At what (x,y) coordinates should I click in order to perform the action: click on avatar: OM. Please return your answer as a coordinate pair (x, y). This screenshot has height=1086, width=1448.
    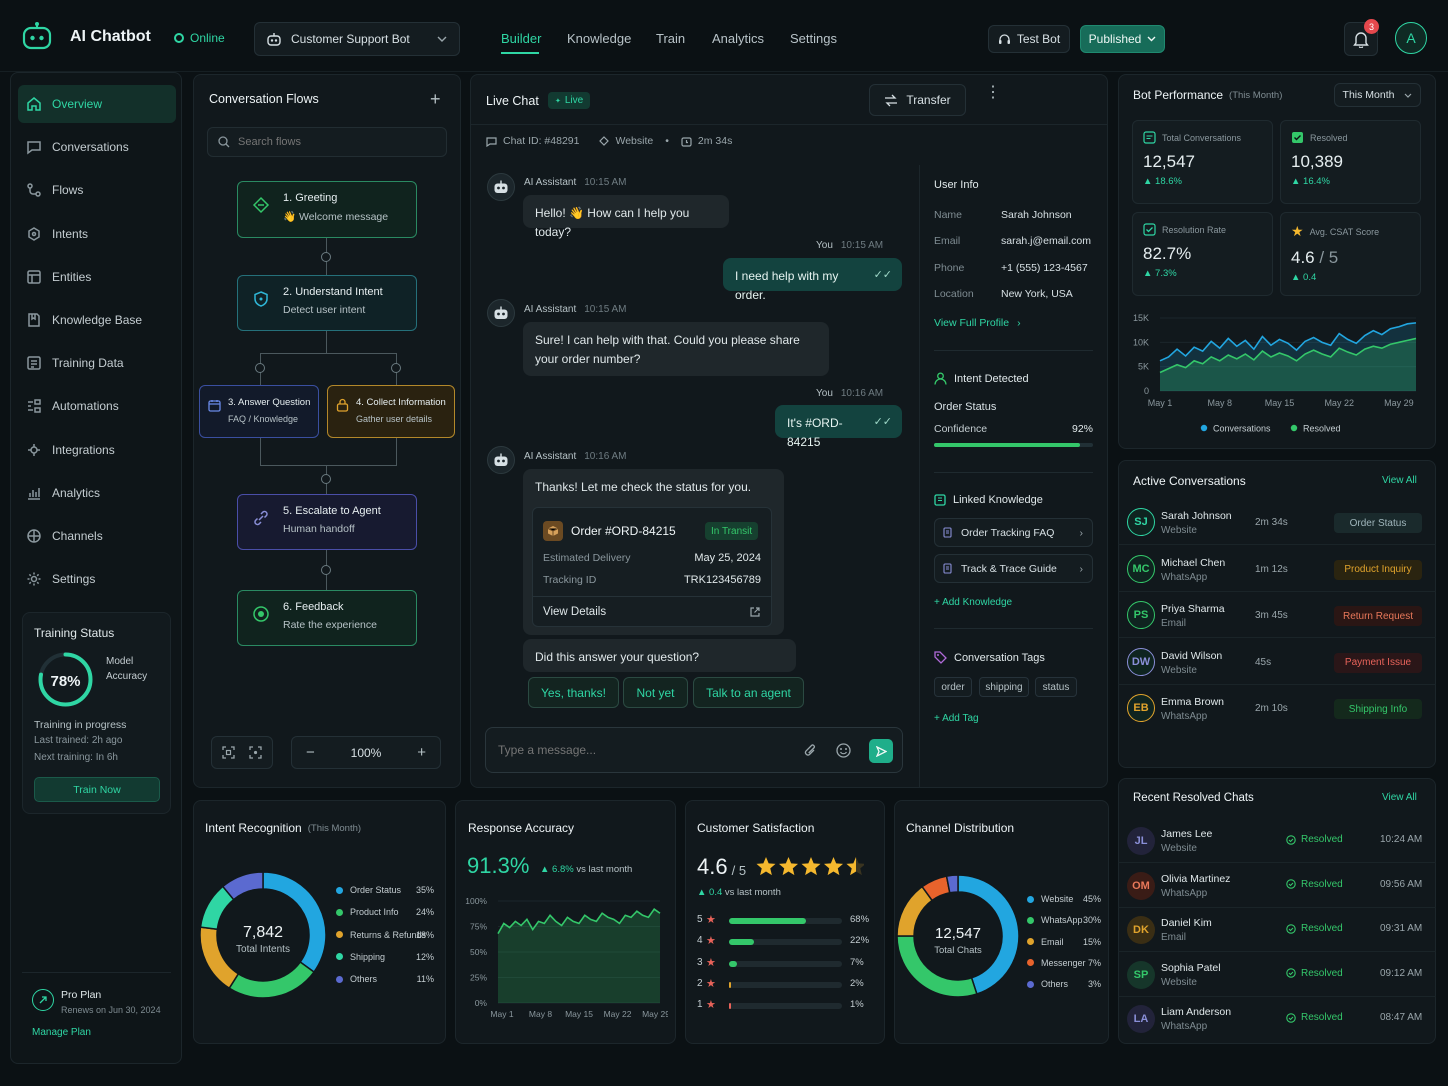
    Looking at the image, I should click on (1141, 885).